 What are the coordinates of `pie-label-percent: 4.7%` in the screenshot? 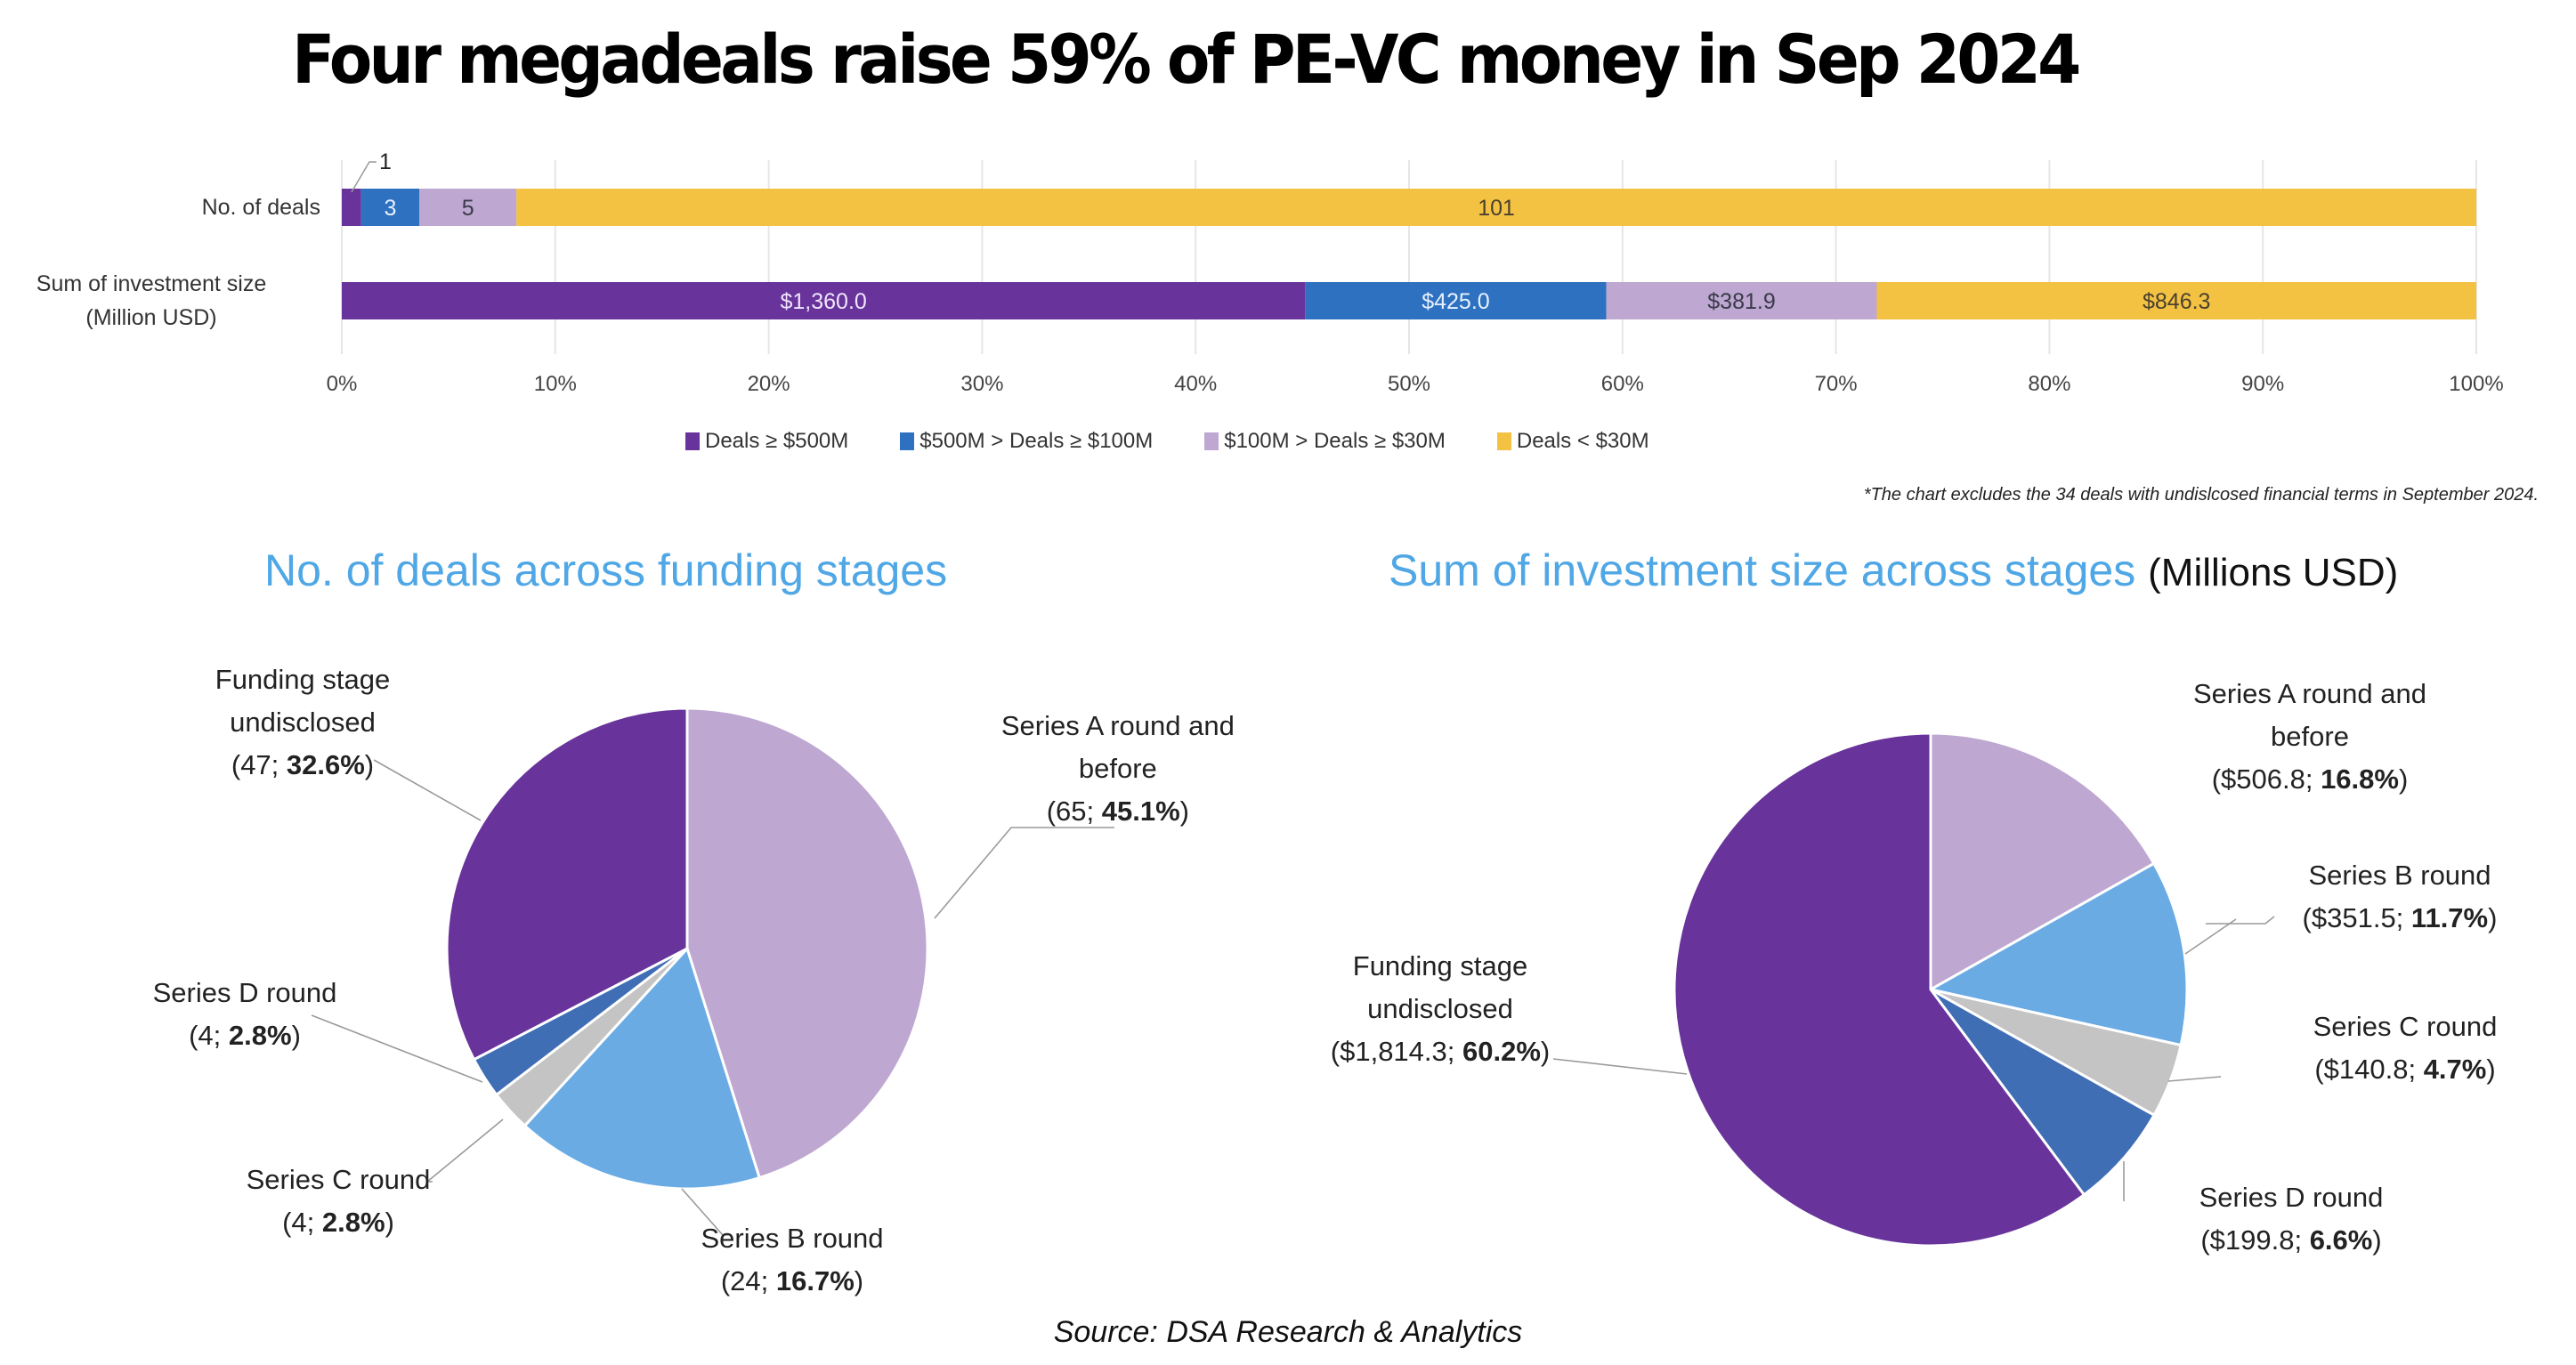 It's located at (2455, 1069).